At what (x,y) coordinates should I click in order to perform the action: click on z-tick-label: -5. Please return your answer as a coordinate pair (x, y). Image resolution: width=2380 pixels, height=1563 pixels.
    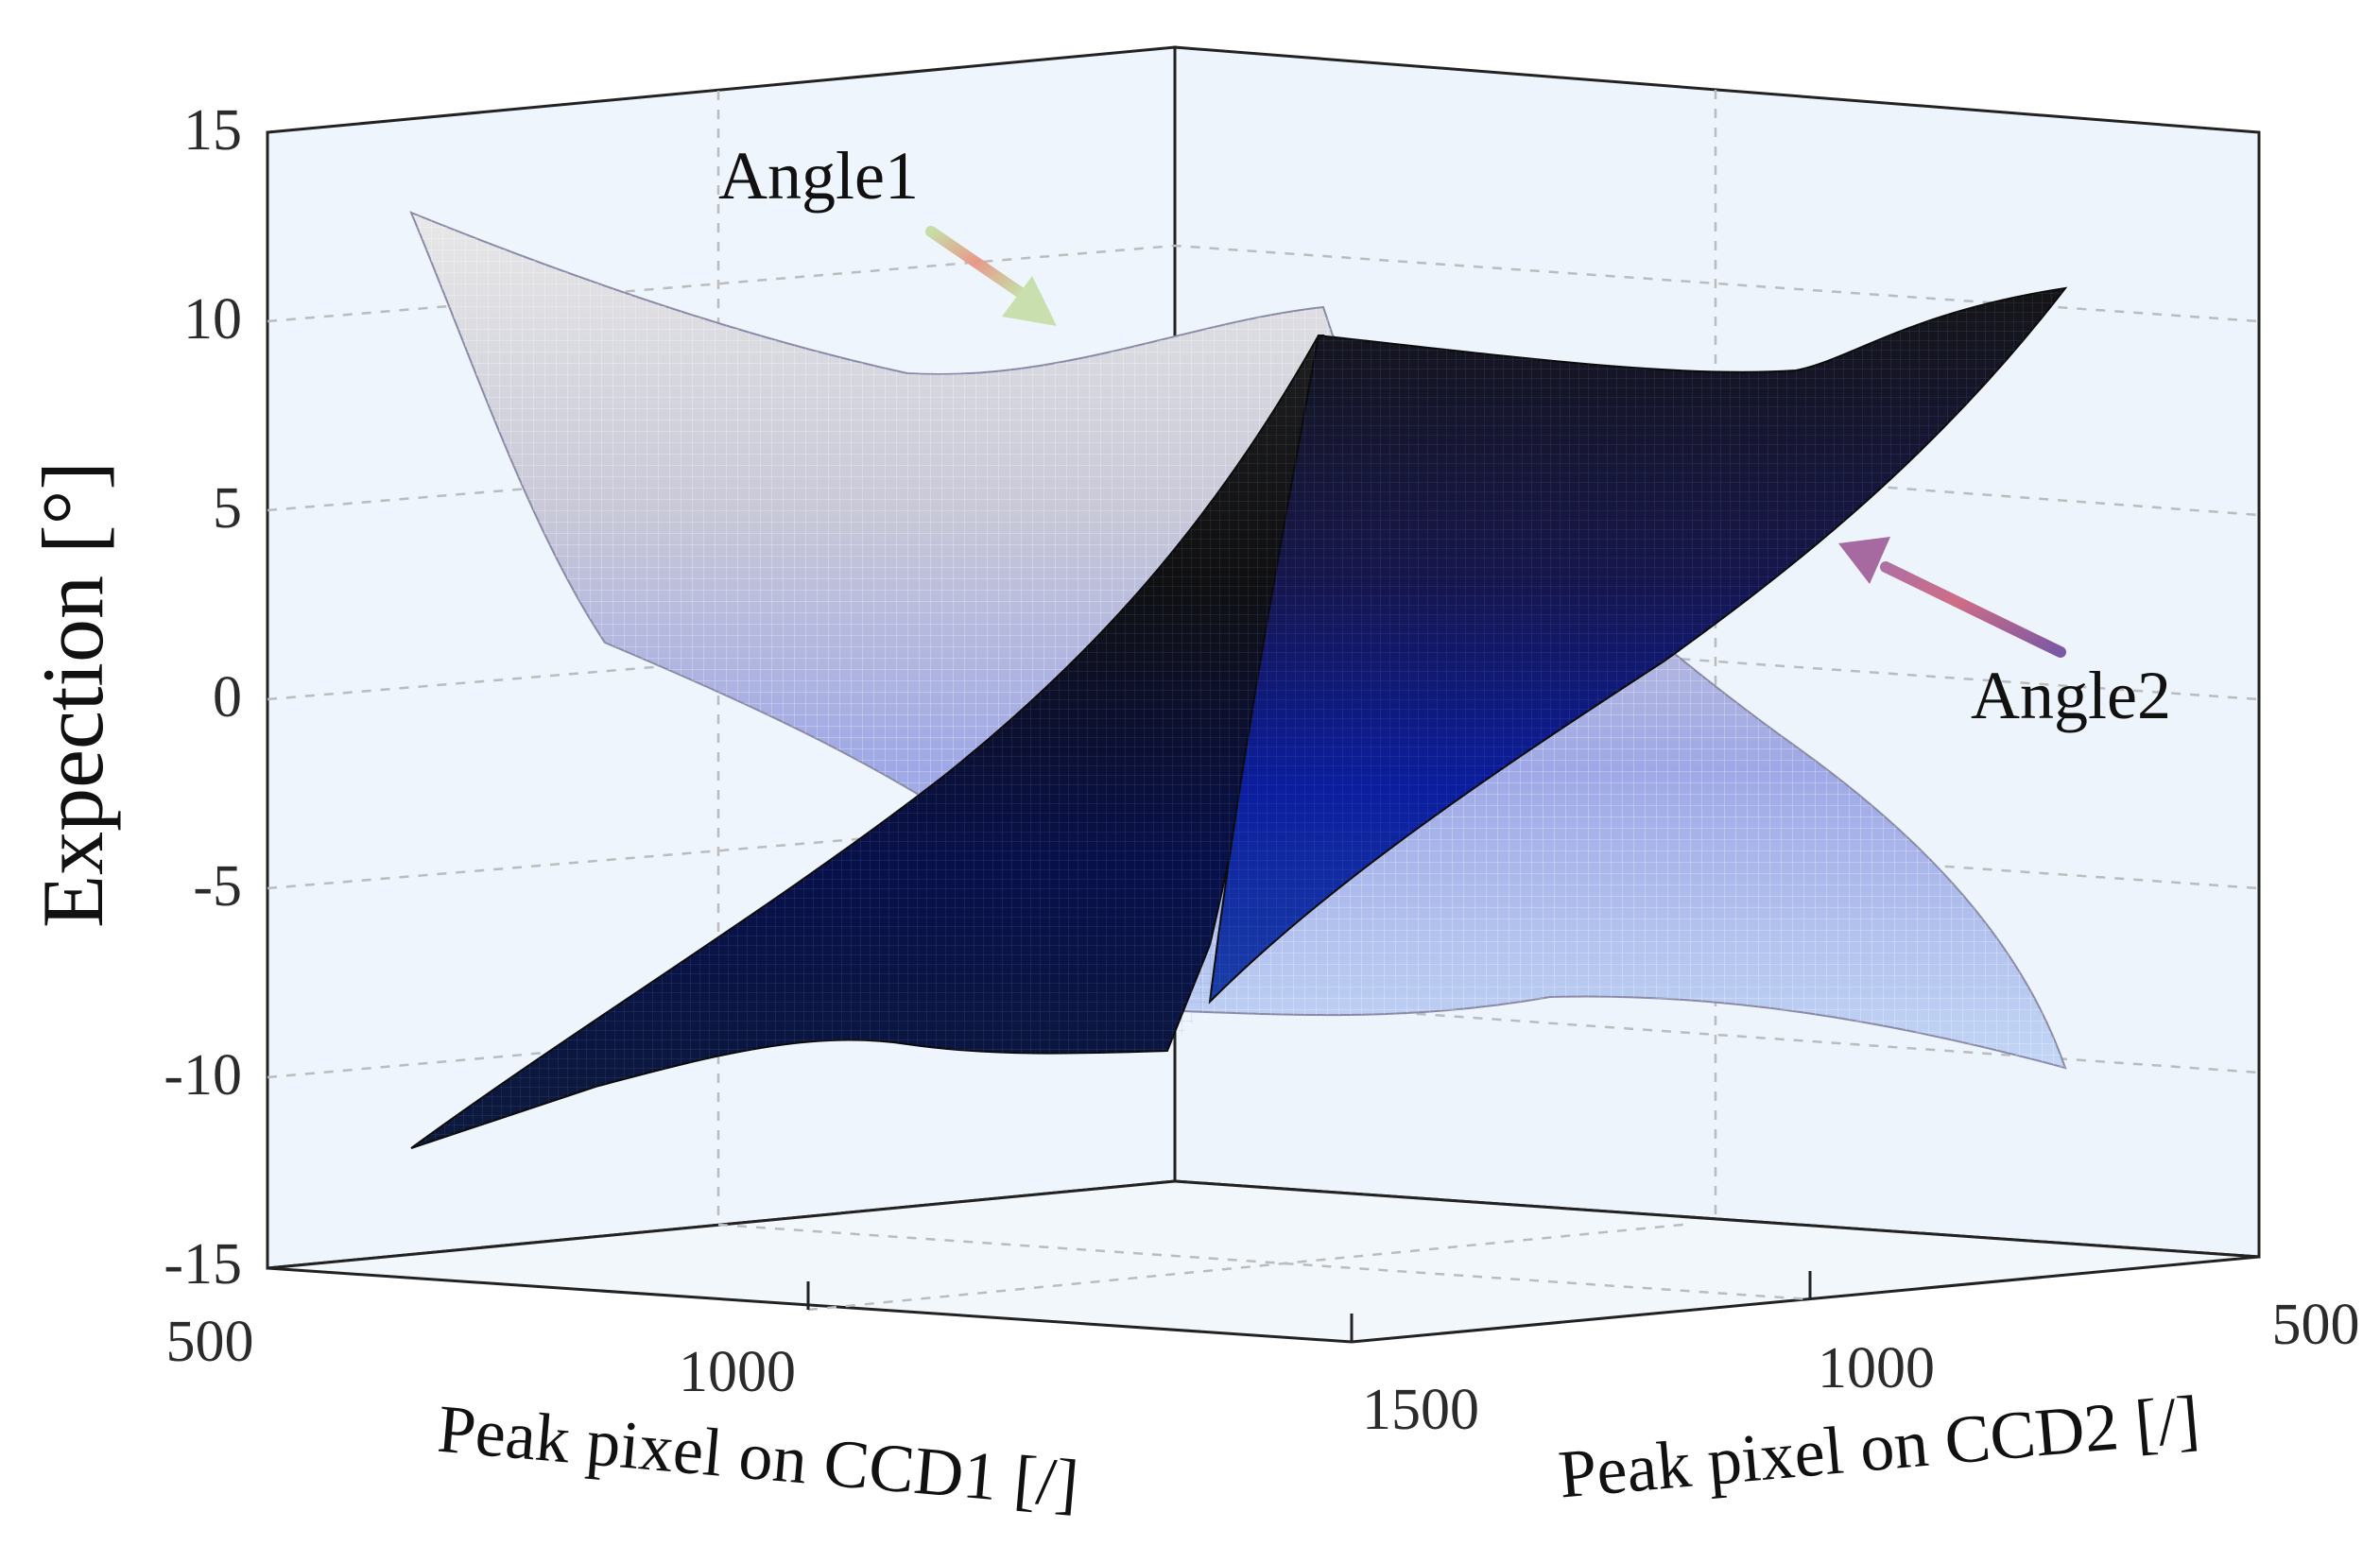
    Looking at the image, I should click on (218, 886).